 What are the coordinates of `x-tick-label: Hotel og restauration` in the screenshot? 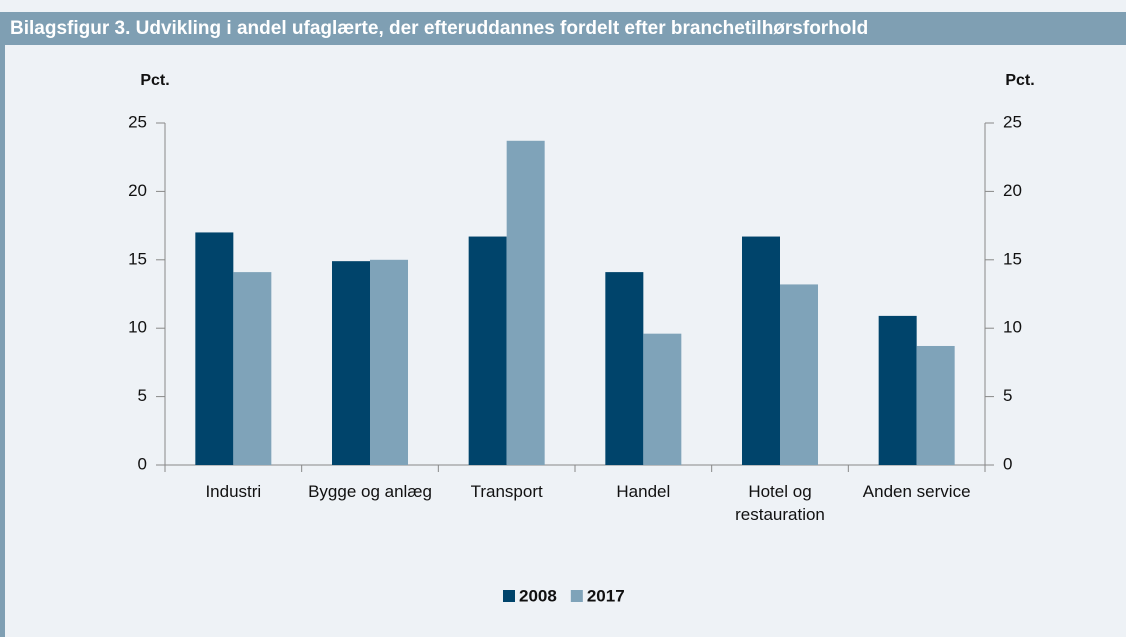 It's located at (780, 503).